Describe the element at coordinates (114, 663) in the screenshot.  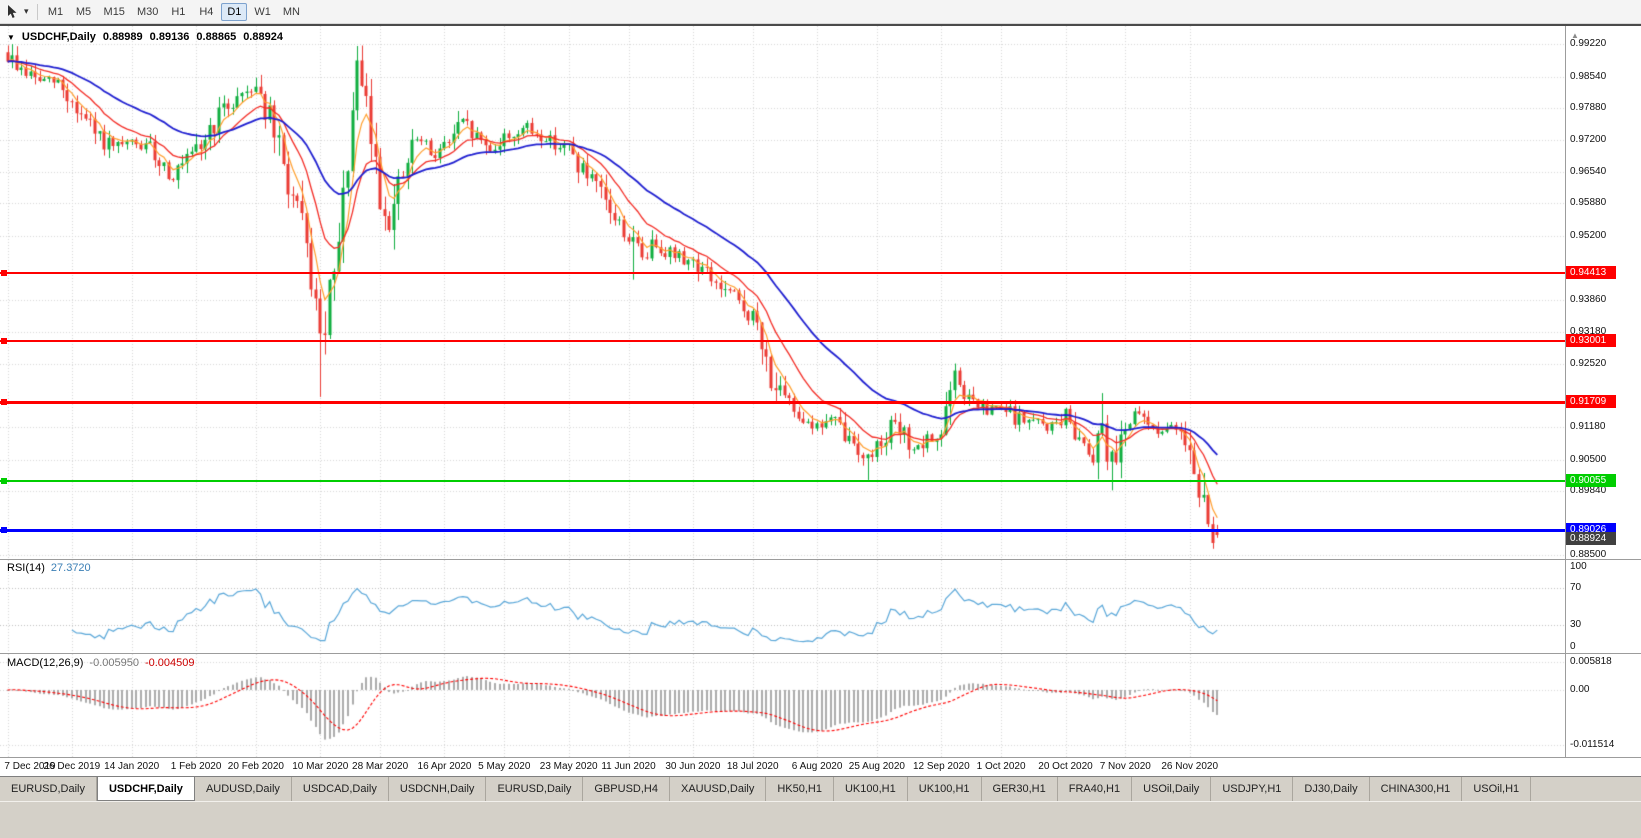
I see `macd-main-value: -0.005950` at that location.